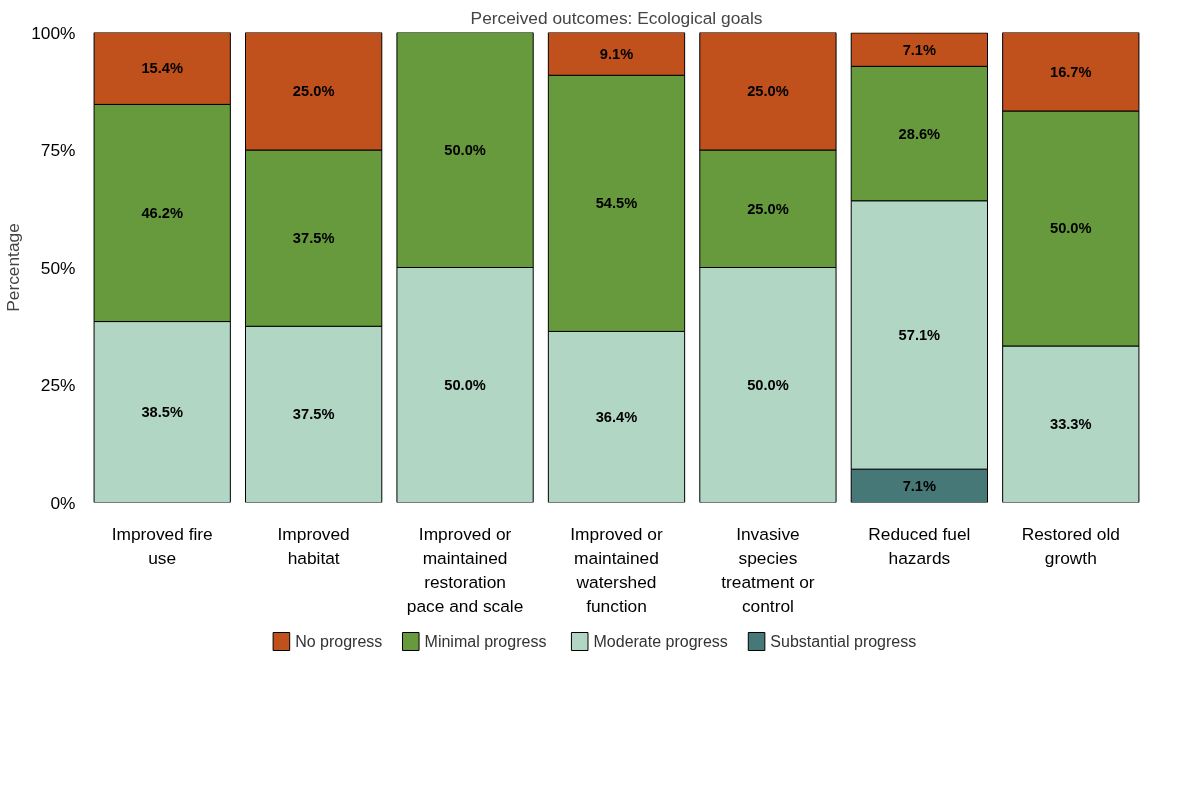  Describe the element at coordinates (616, 17) in the screenshot. I see `chart-title: Perceived outcomes: Ecological goals` at that location.